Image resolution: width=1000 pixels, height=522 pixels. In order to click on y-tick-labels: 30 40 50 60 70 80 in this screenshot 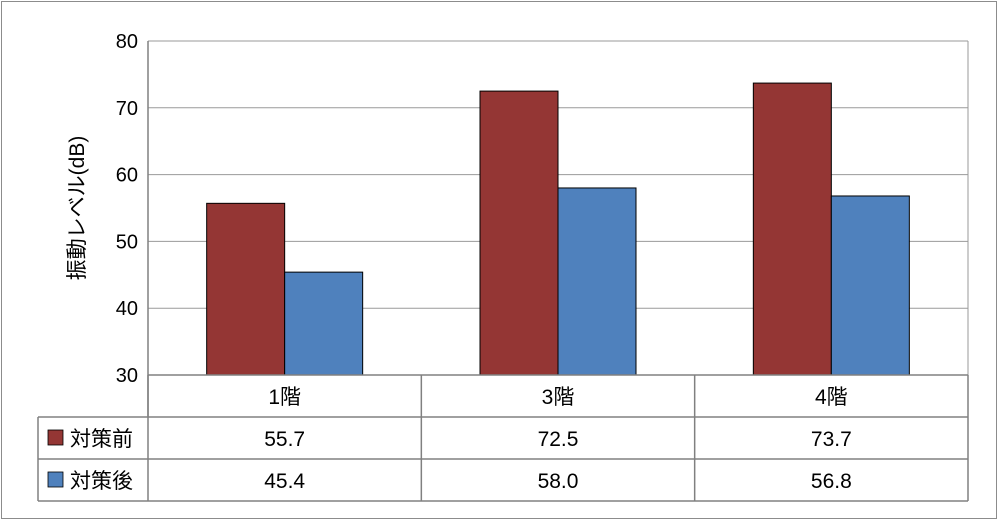, I will do `click(127, 209)`.